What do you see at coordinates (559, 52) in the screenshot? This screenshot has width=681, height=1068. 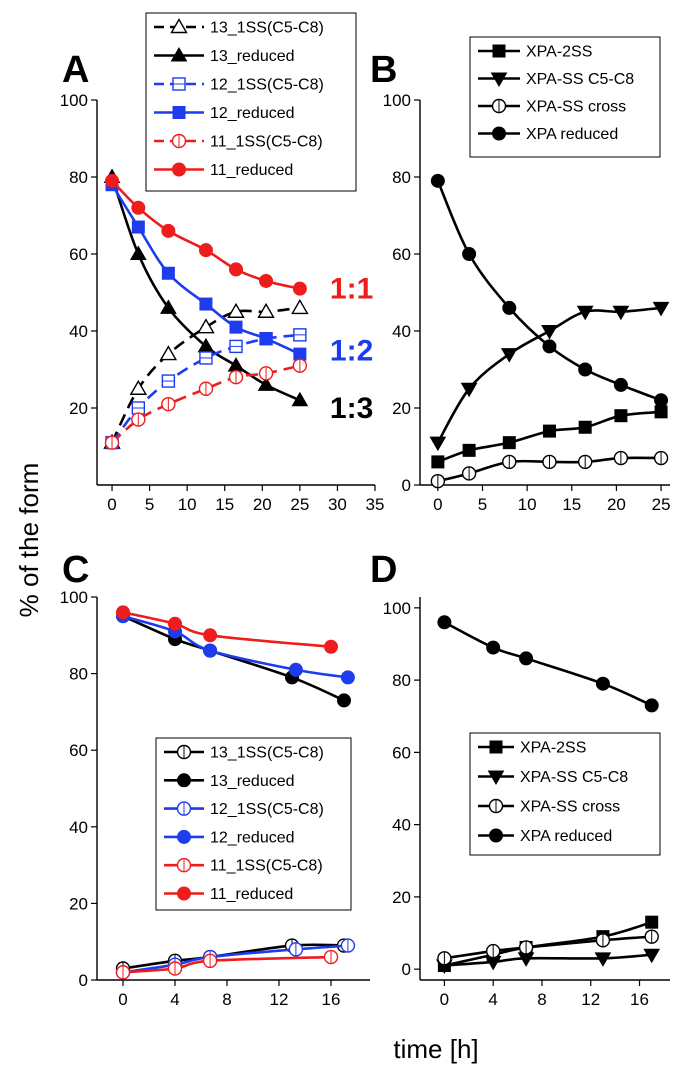 I see `legend-label-0: XPA-2SS` at bounding box center [559, 52].